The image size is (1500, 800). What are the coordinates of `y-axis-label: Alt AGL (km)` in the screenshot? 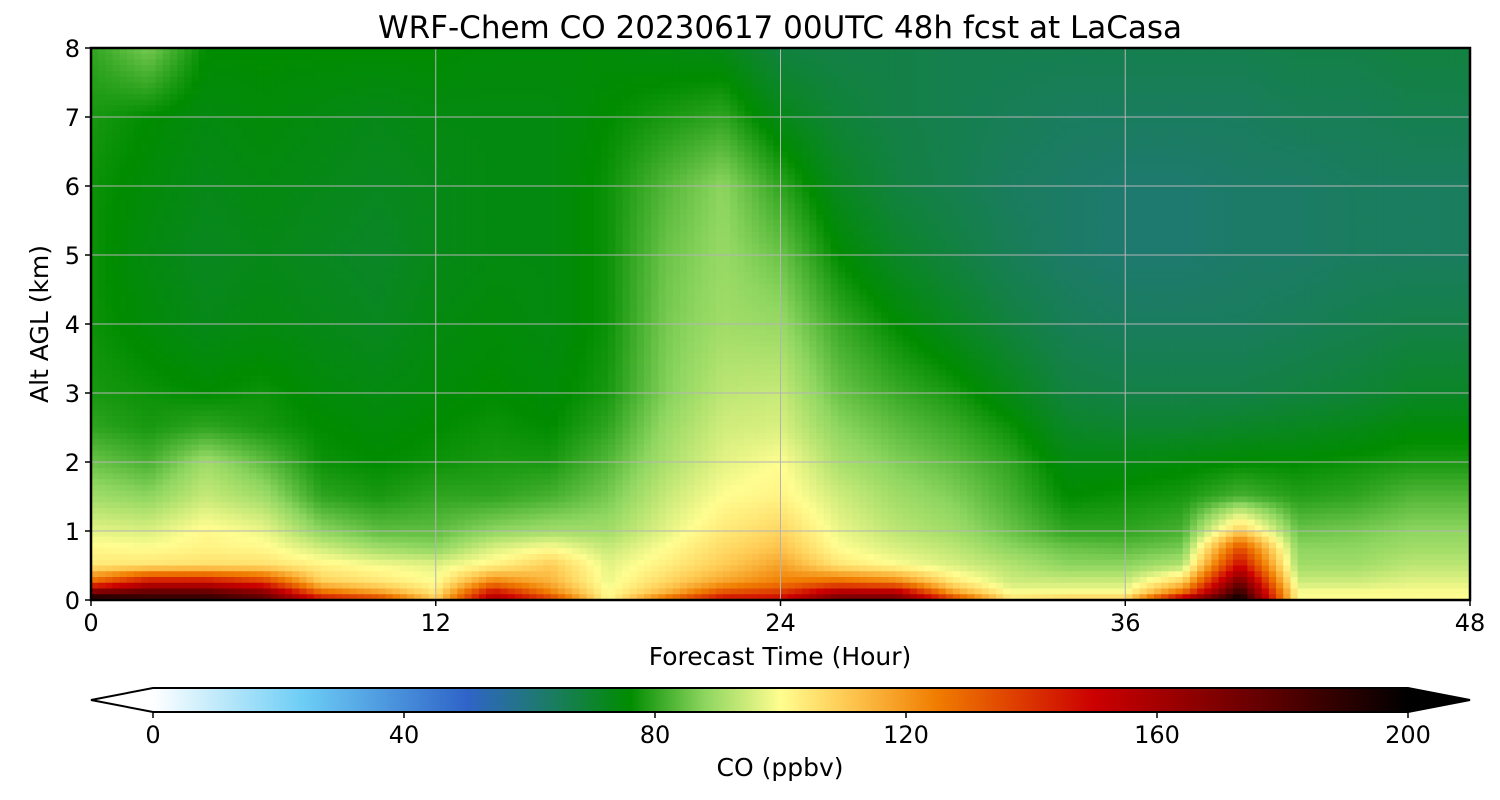 It's located at (39, 324).